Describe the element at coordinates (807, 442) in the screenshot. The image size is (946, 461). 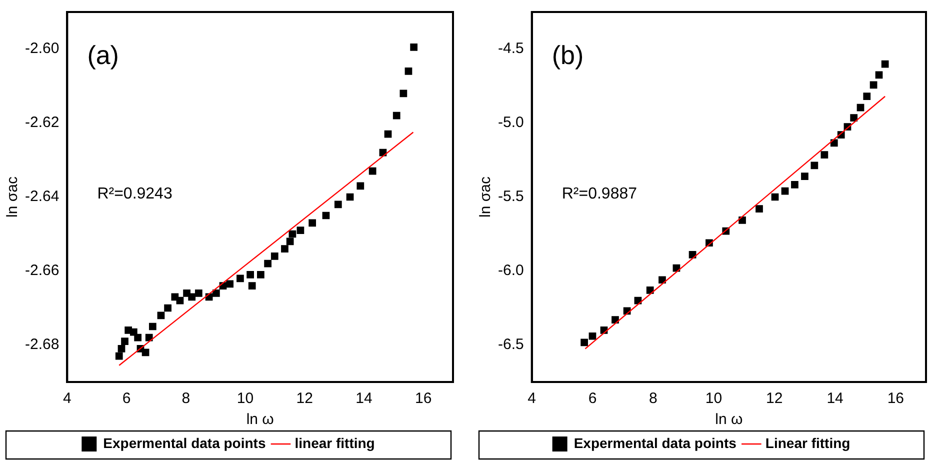
I see `legend-label: Linear fitting` at that location.